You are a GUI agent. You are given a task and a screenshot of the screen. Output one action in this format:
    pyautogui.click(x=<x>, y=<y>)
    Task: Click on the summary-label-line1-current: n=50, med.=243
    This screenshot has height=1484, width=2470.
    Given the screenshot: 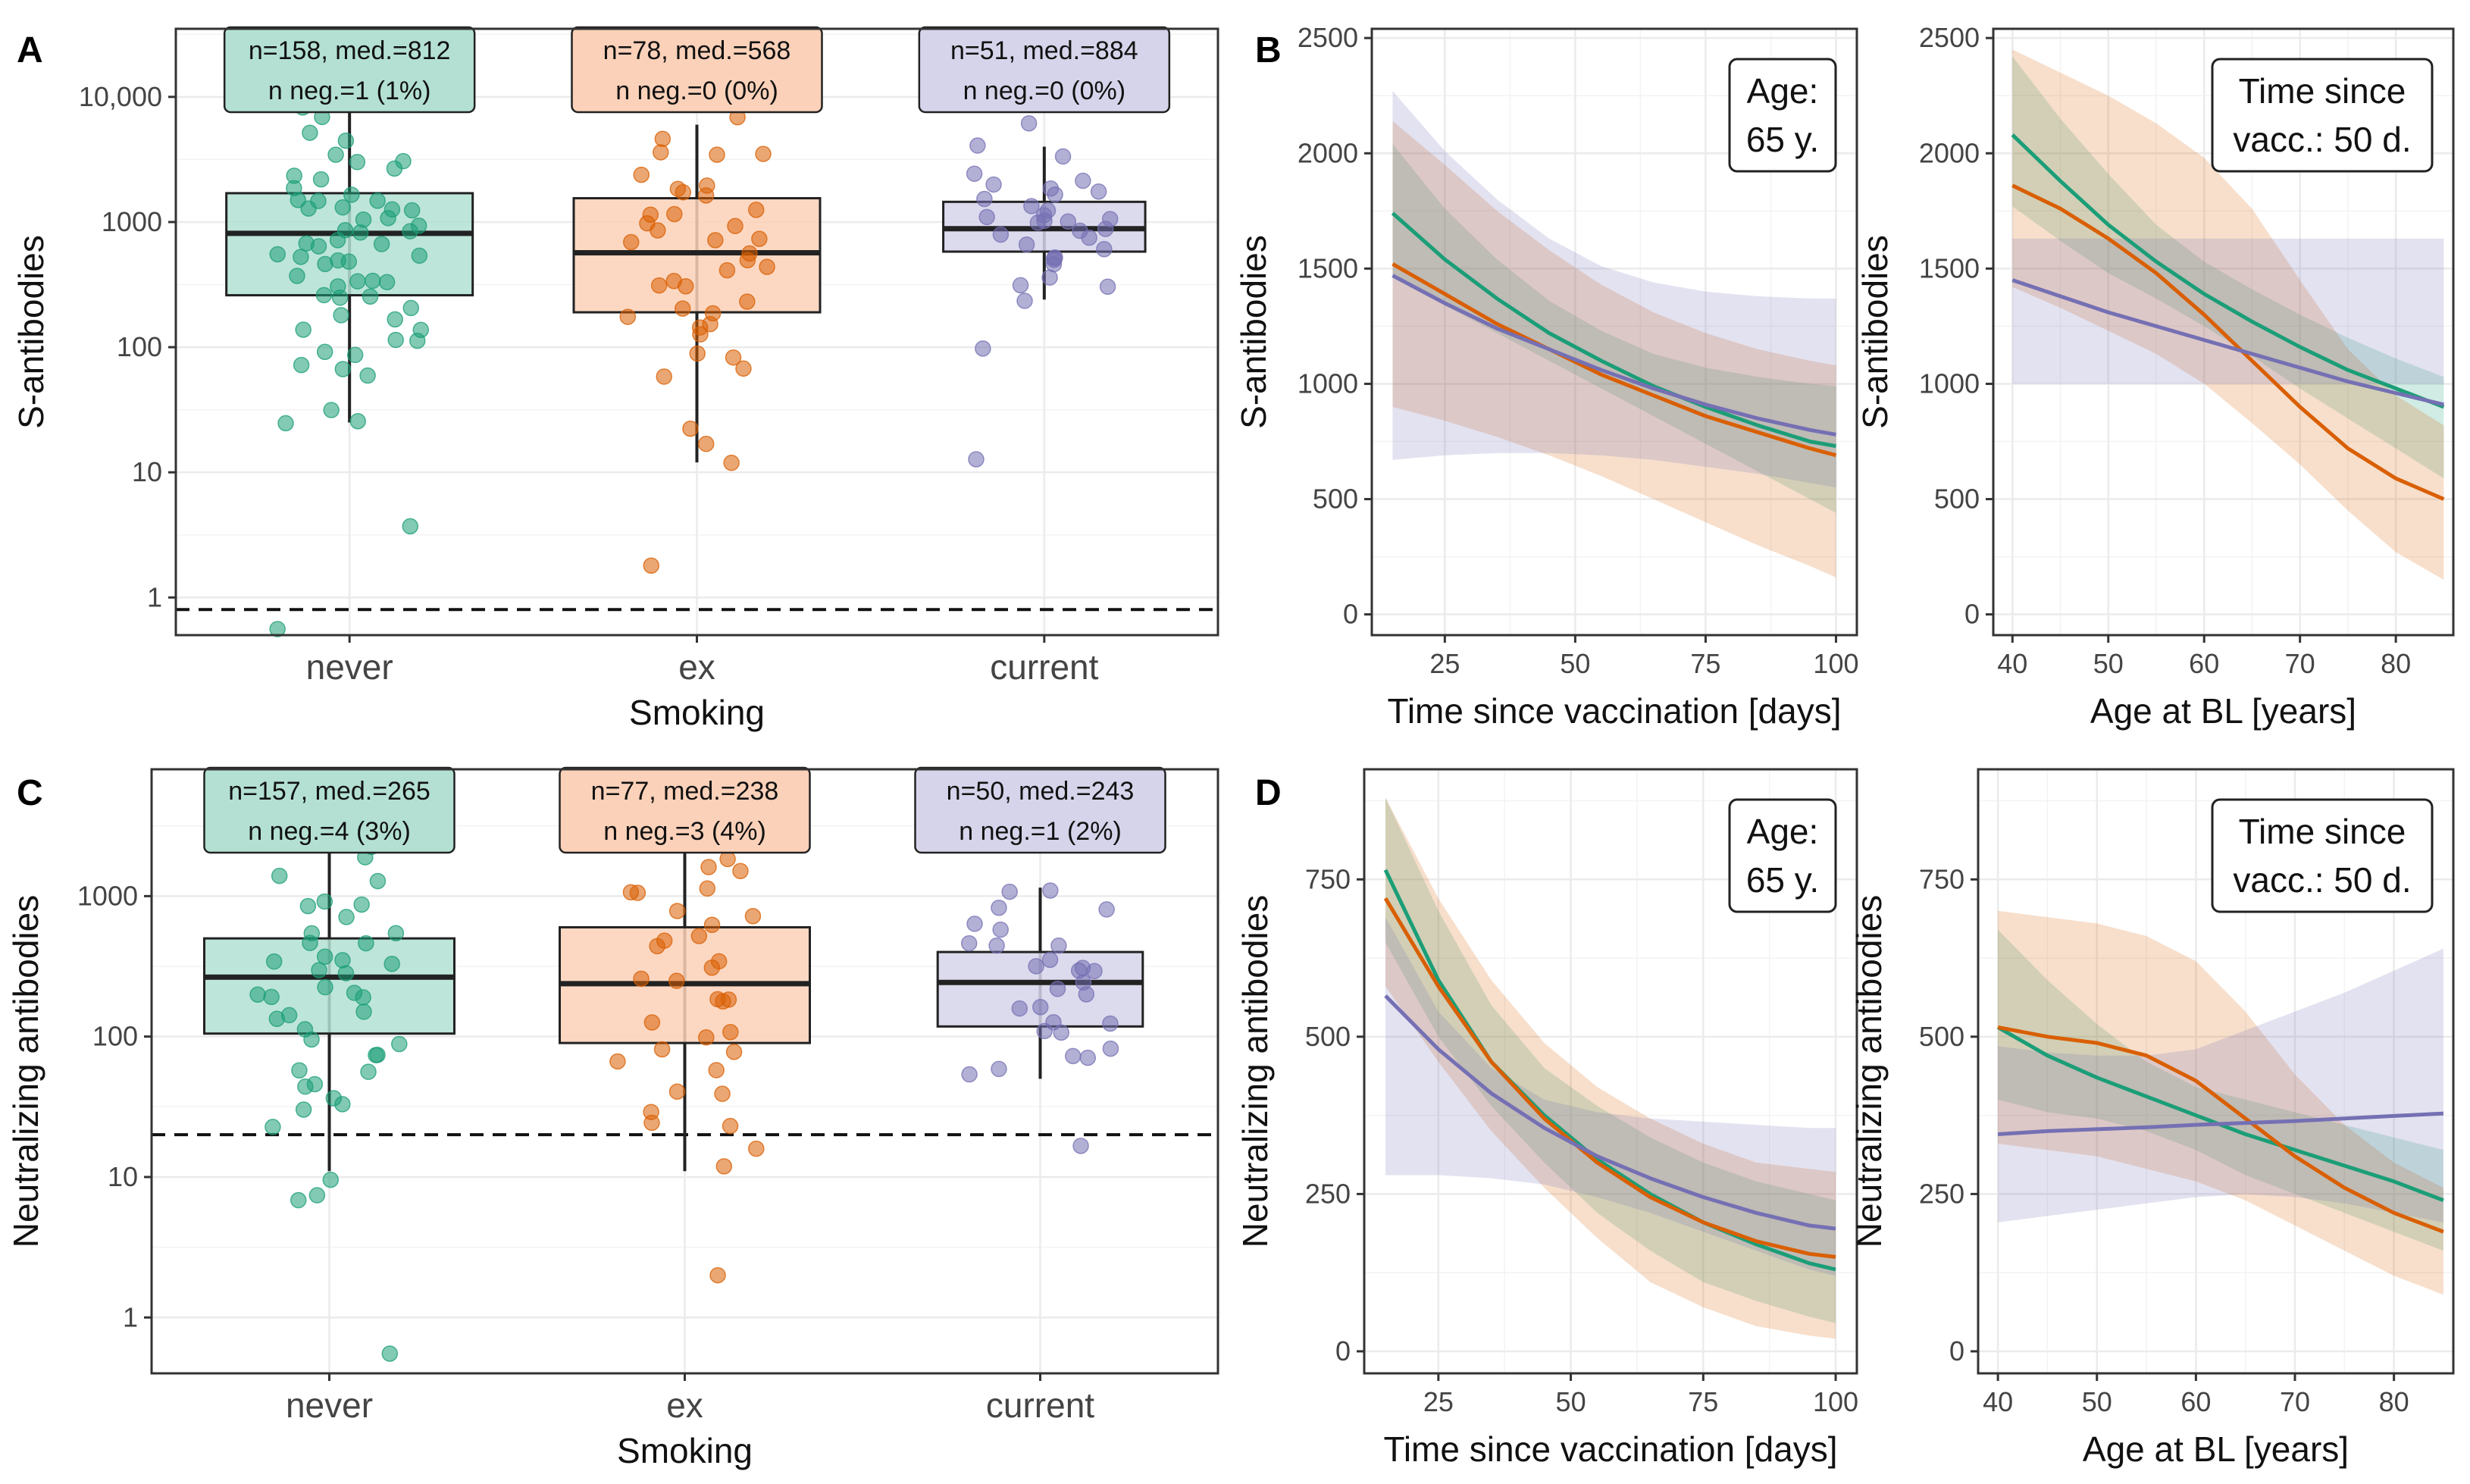 What is the action you would take?
    pyautogui.click(x=1041, y=791)
    